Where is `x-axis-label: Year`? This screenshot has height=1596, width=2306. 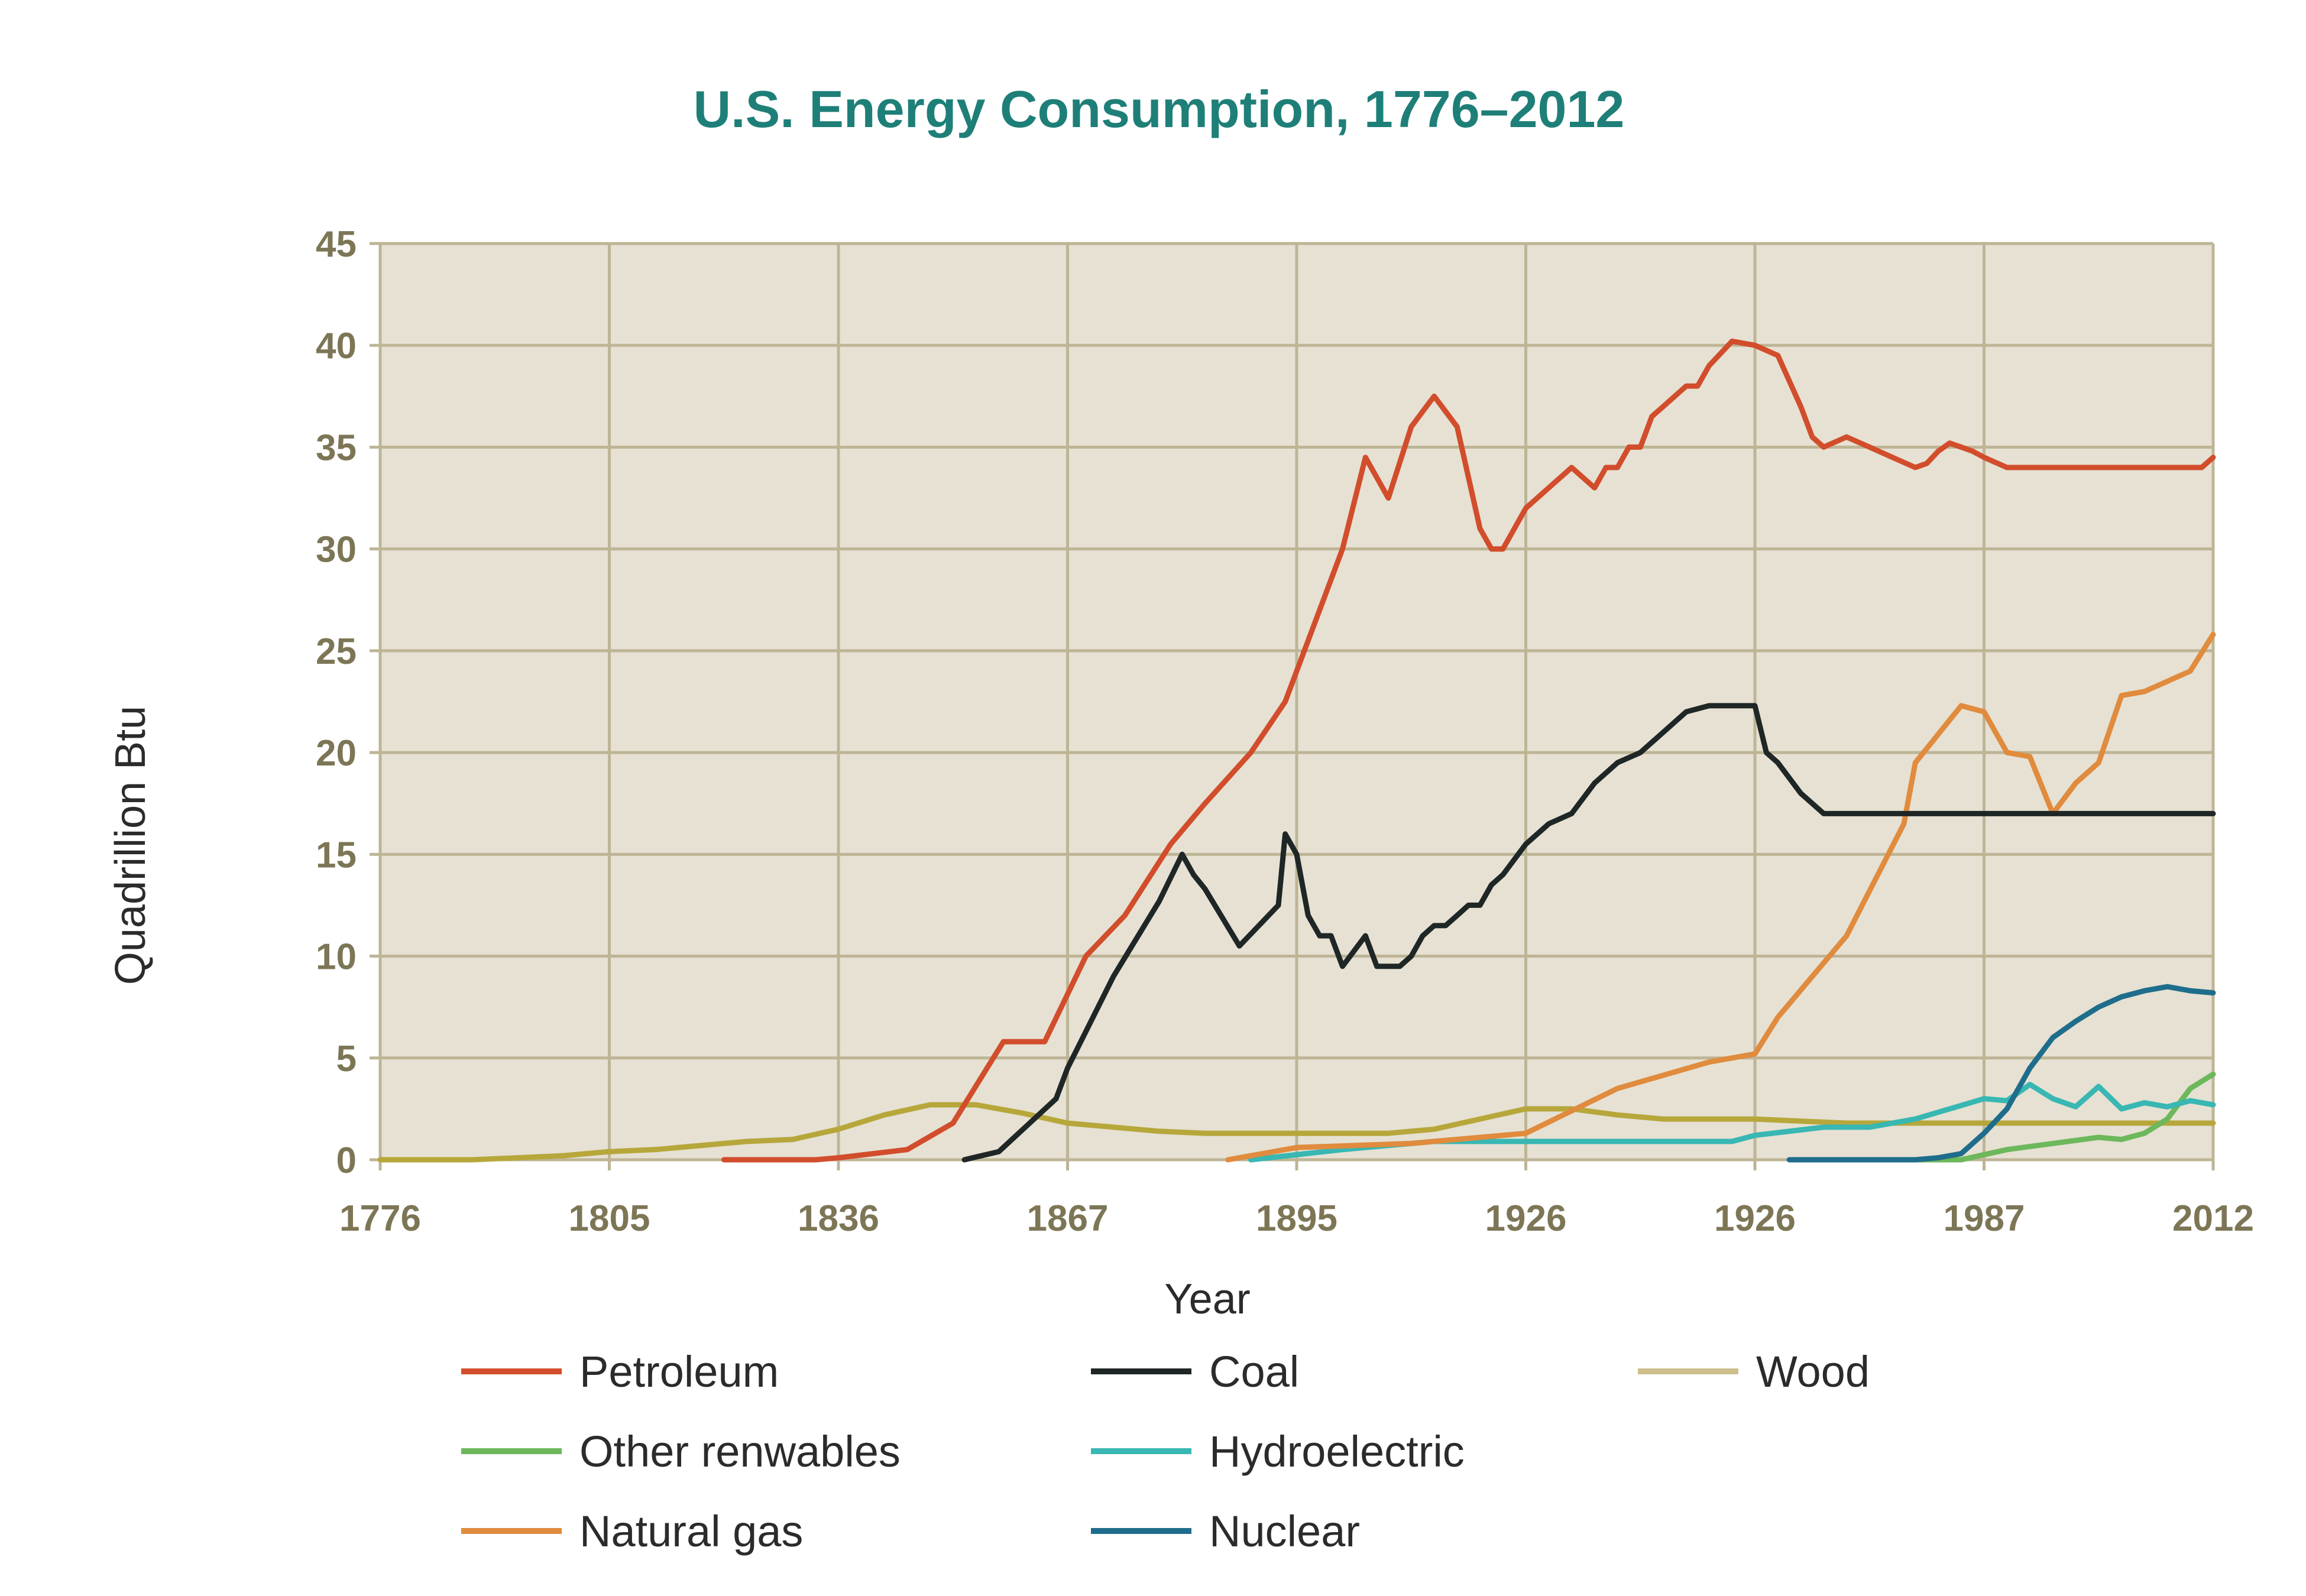
x-axis-label: Year is located at coordinates (1207, 1299).